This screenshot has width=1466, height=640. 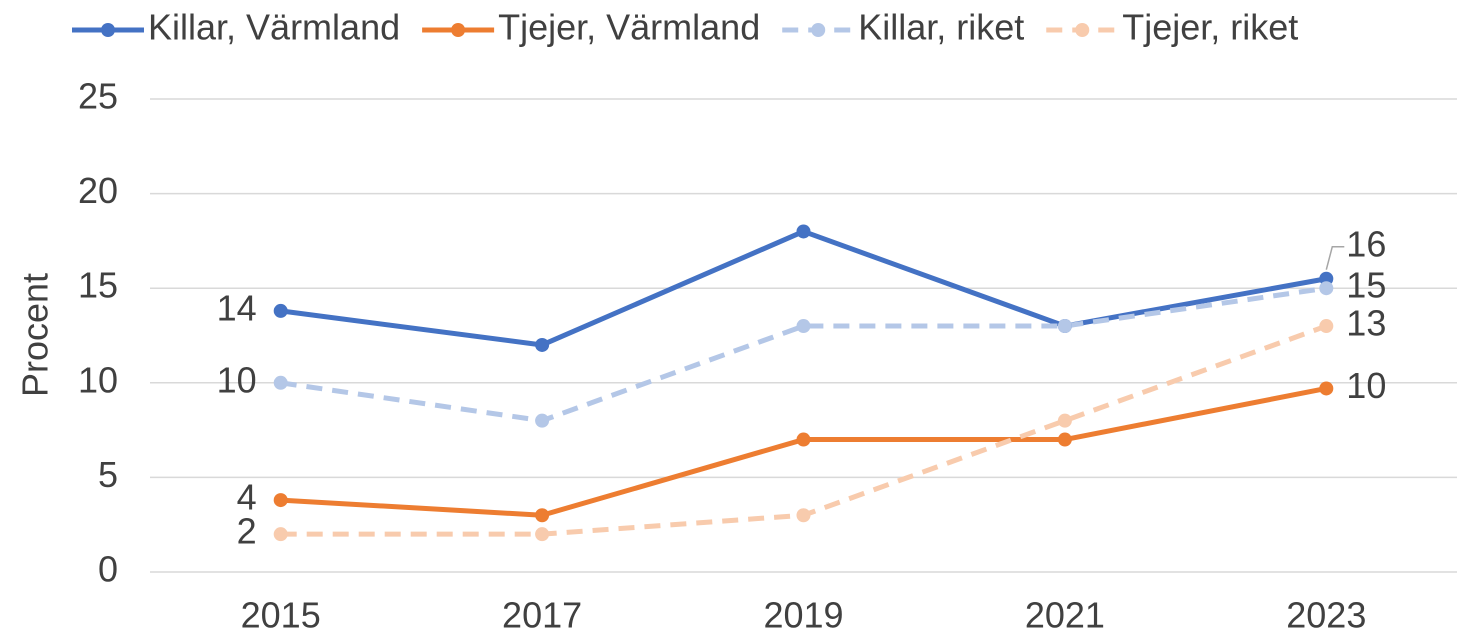 I want to click on y-tick-label: 25, so click(x=98, y=96).